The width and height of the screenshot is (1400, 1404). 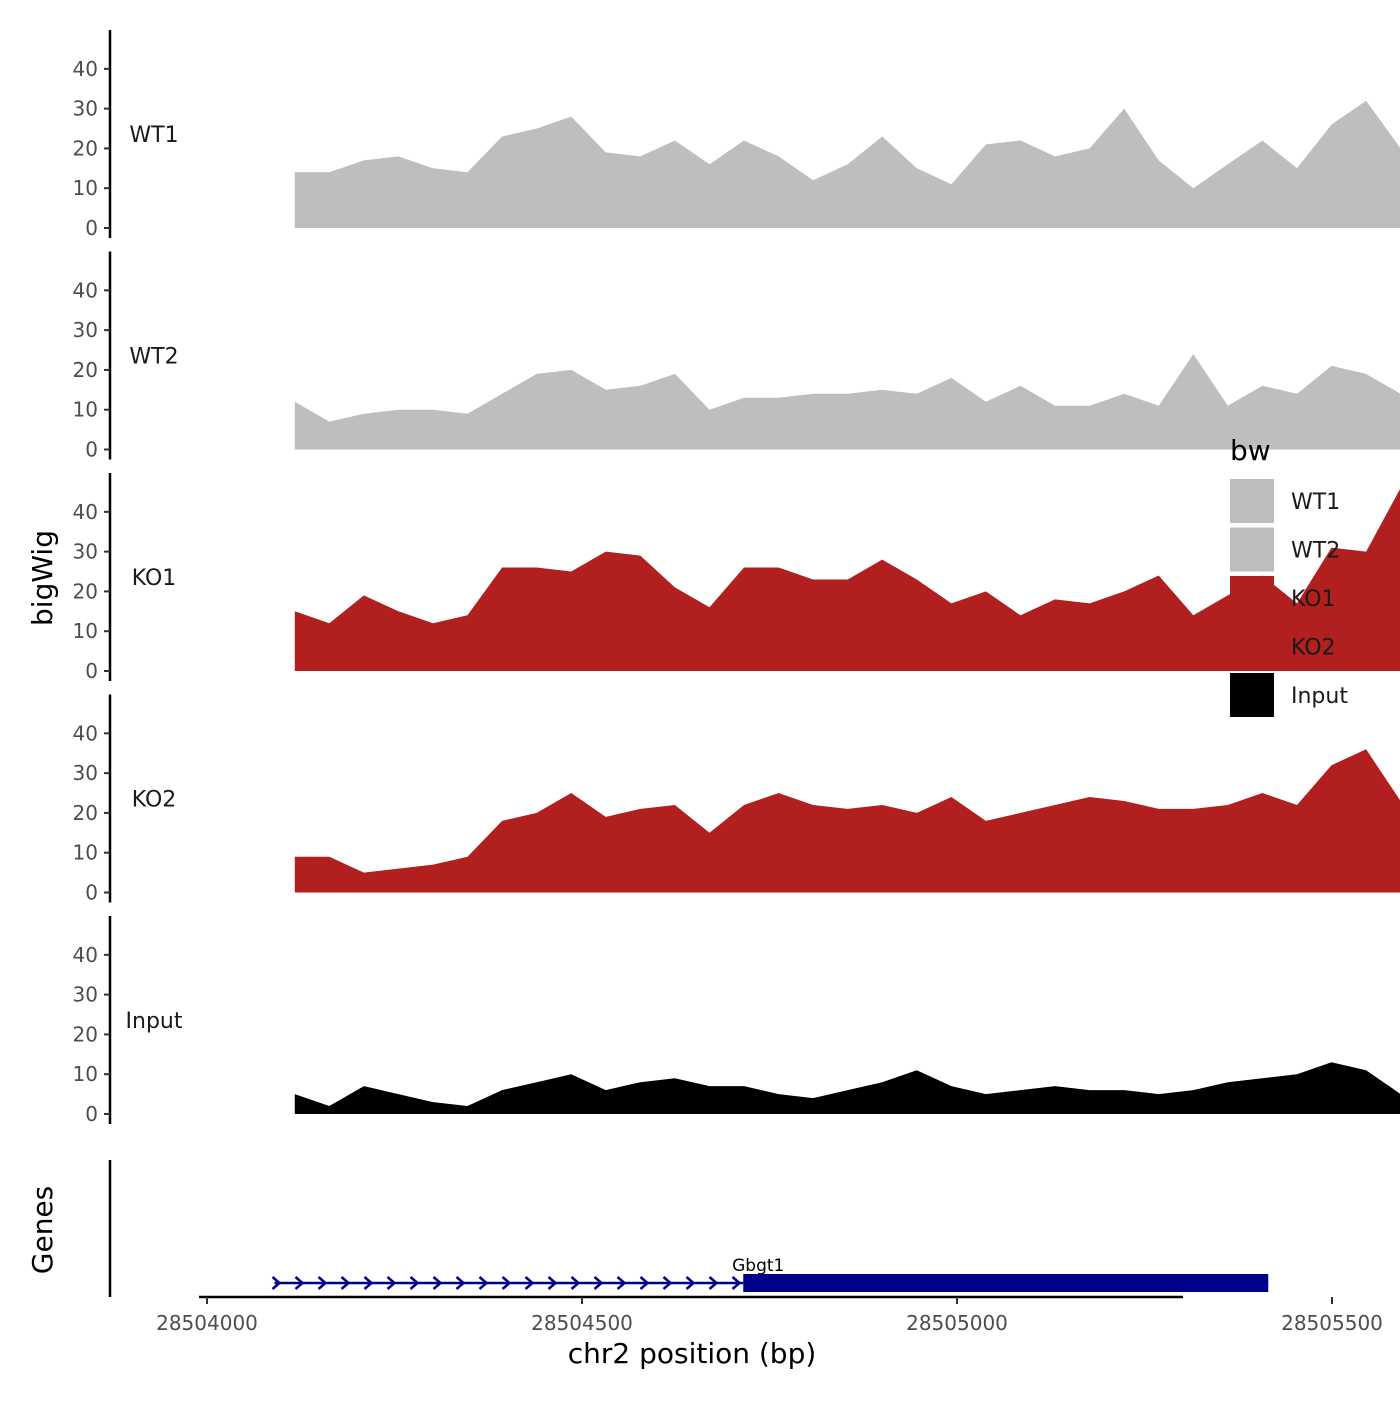 What do you see at coordinates (153, 357) in the screenshot?
I see `track-label-wt2: WT2` at bounding box center [153, 357].